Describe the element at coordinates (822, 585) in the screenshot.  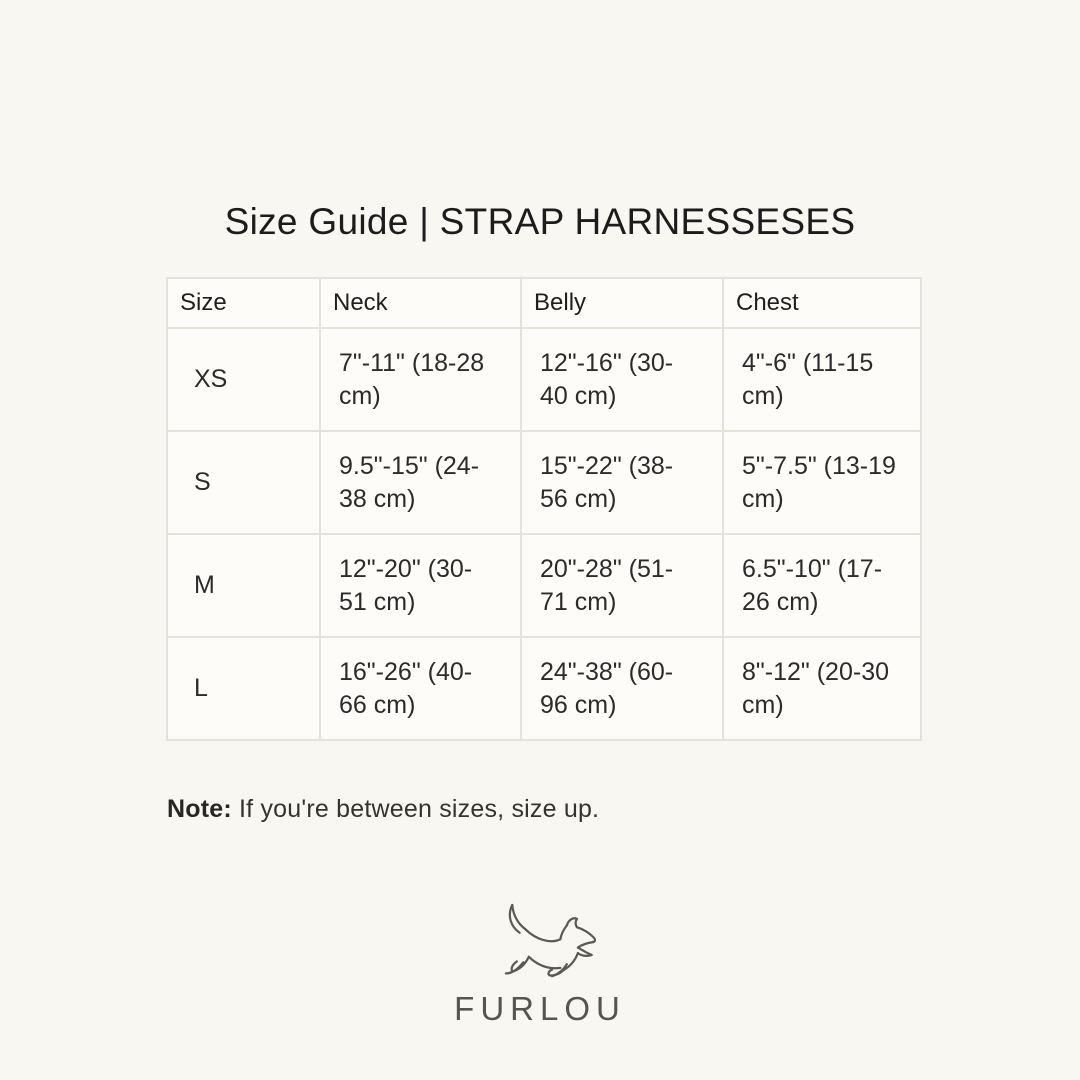
I see `chest-cell: 6.5"-10" (17-26 cm)` at that location.